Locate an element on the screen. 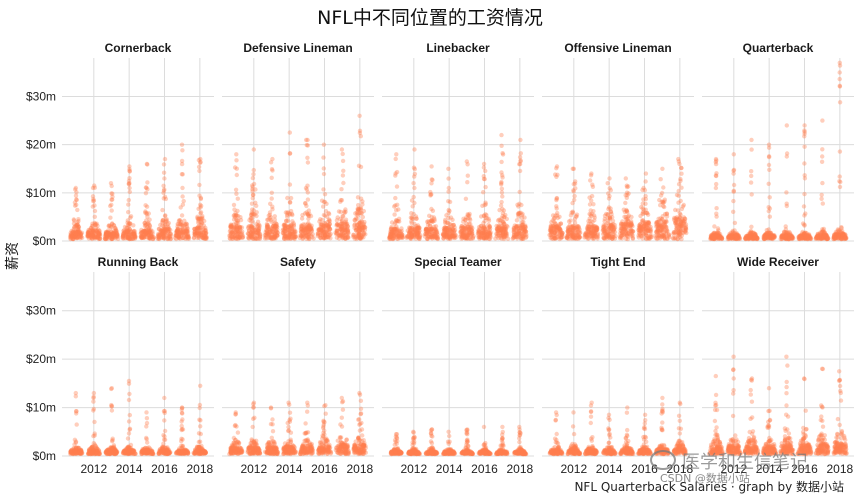 Image resolution: width=860 pixels, height=500 pixels. facet-label: Cornerback is located at coordinates (138, 48).